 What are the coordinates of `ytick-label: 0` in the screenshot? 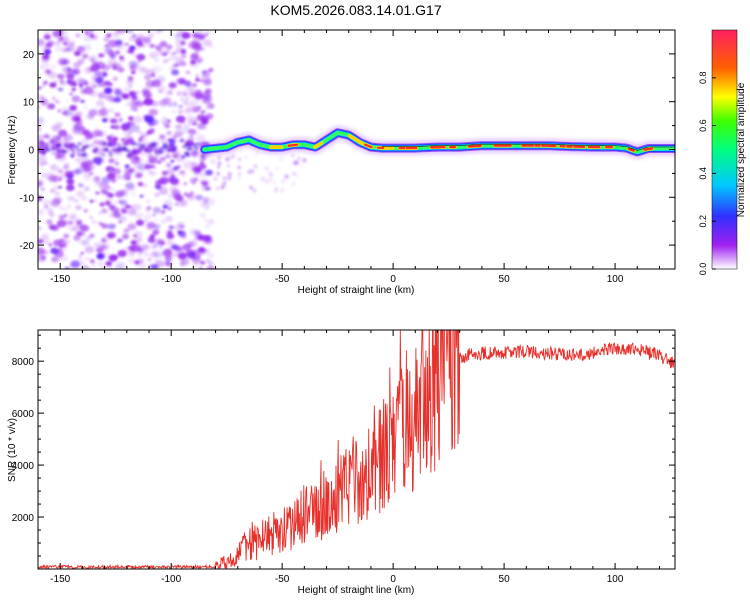 It's located at (31, 151).